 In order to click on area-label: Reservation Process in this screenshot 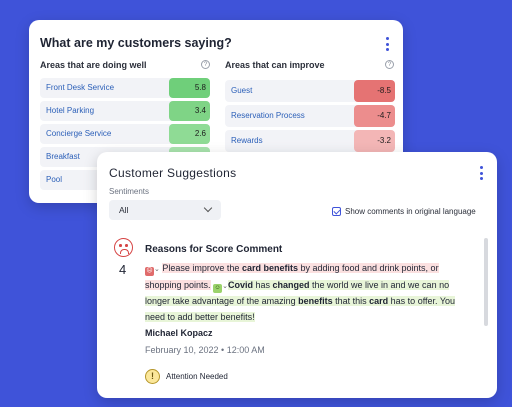, I will do `click(268, 115)`.